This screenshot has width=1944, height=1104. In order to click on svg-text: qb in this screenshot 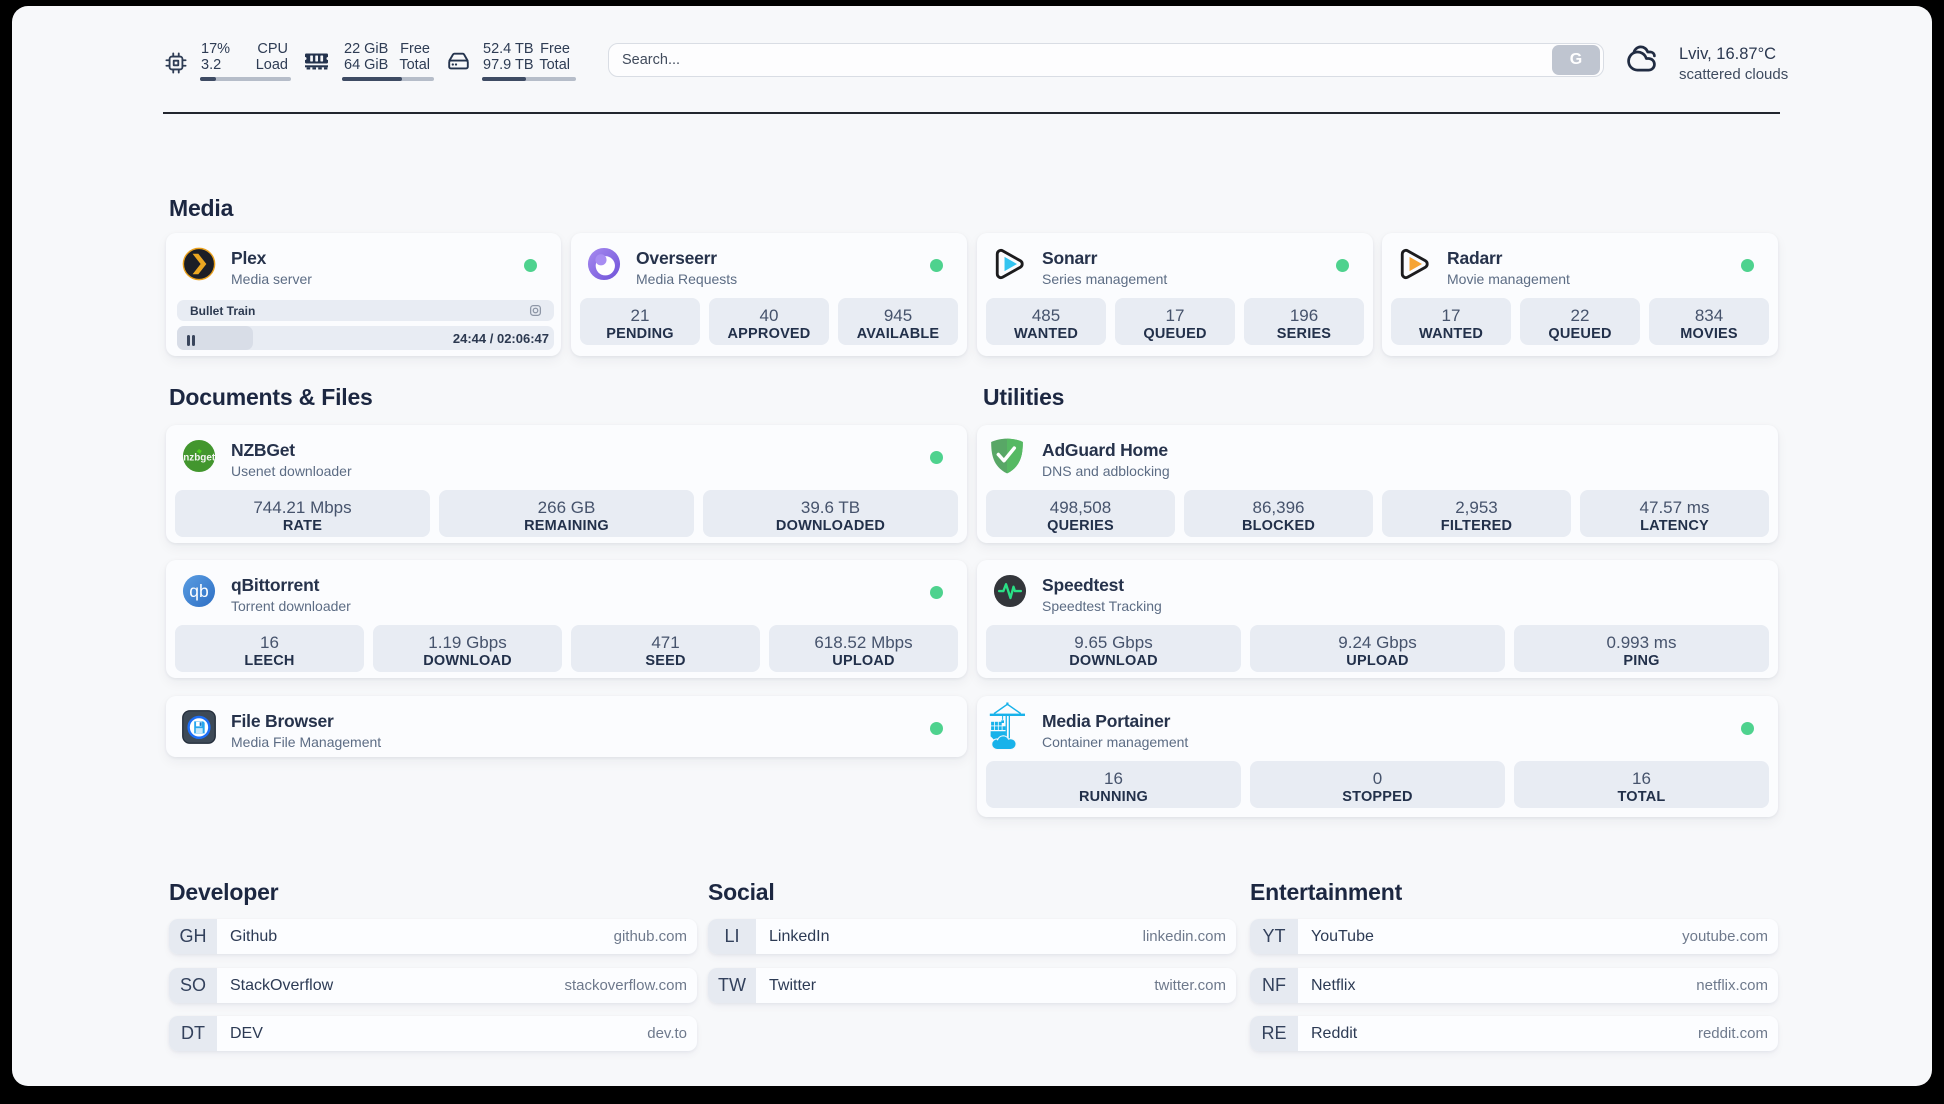, I will do `click(198, 591)`.